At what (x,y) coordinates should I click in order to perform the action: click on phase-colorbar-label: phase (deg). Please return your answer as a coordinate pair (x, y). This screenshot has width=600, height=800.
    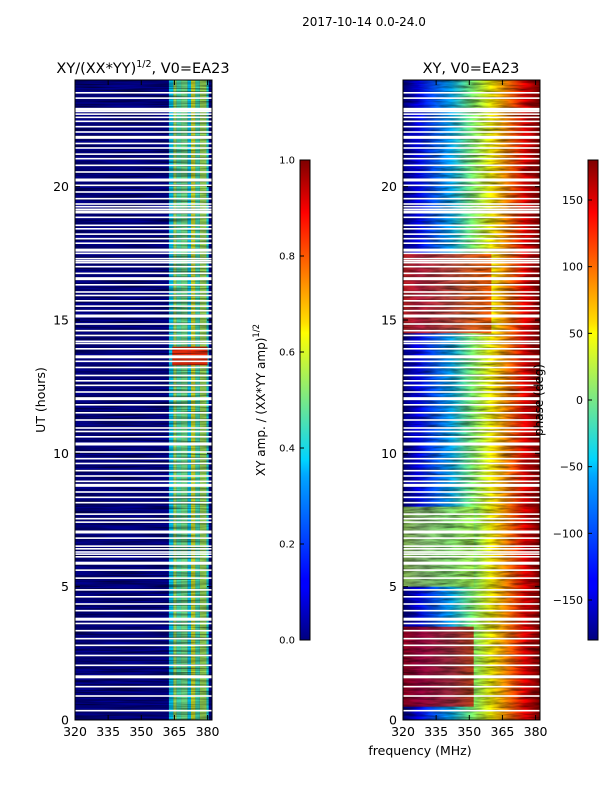
    Looking at the image, I should click on (539, 400).